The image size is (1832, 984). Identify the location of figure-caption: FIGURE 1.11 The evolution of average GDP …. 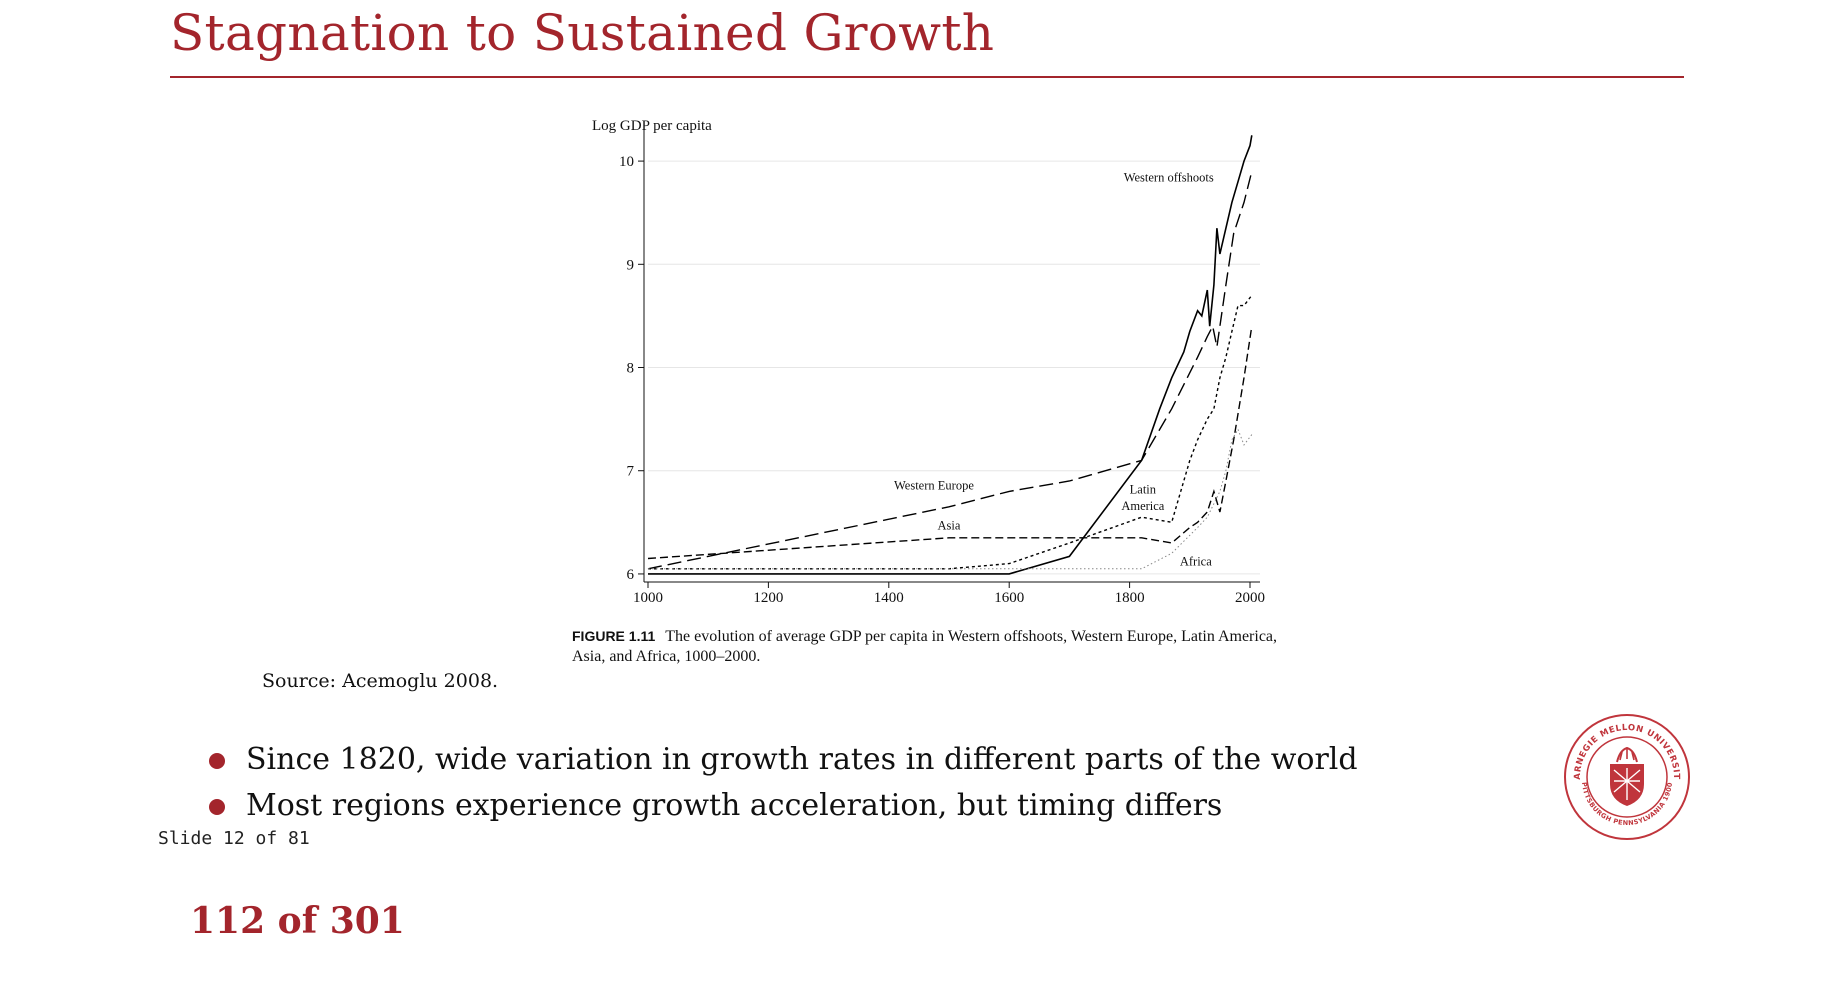
(932, 646).